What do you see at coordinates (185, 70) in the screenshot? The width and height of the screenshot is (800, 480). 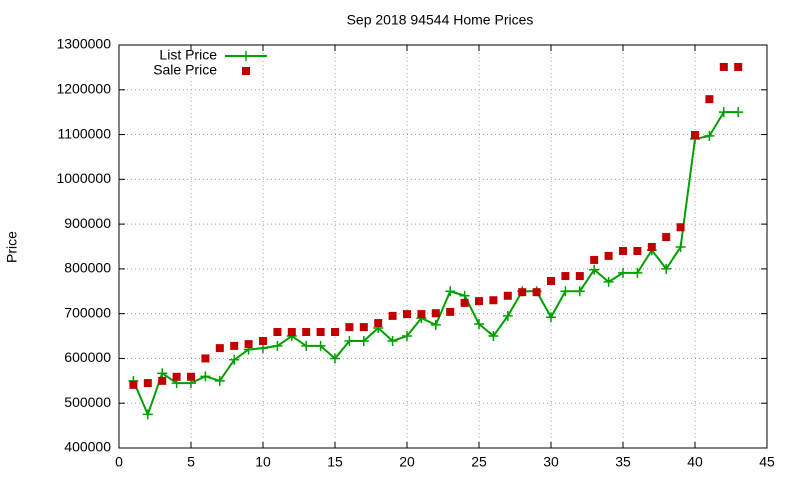 I see `legend-label: Sale Price` at bounding box center [185, 70].